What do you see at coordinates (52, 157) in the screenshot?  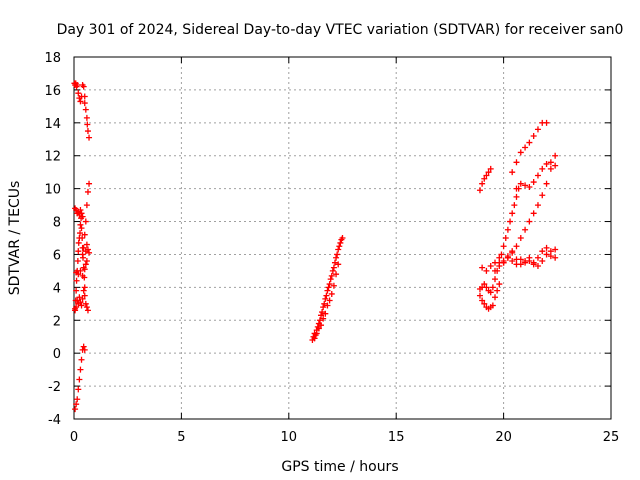 I see `y-tick-label: 12` at bounding box center [52, 157].